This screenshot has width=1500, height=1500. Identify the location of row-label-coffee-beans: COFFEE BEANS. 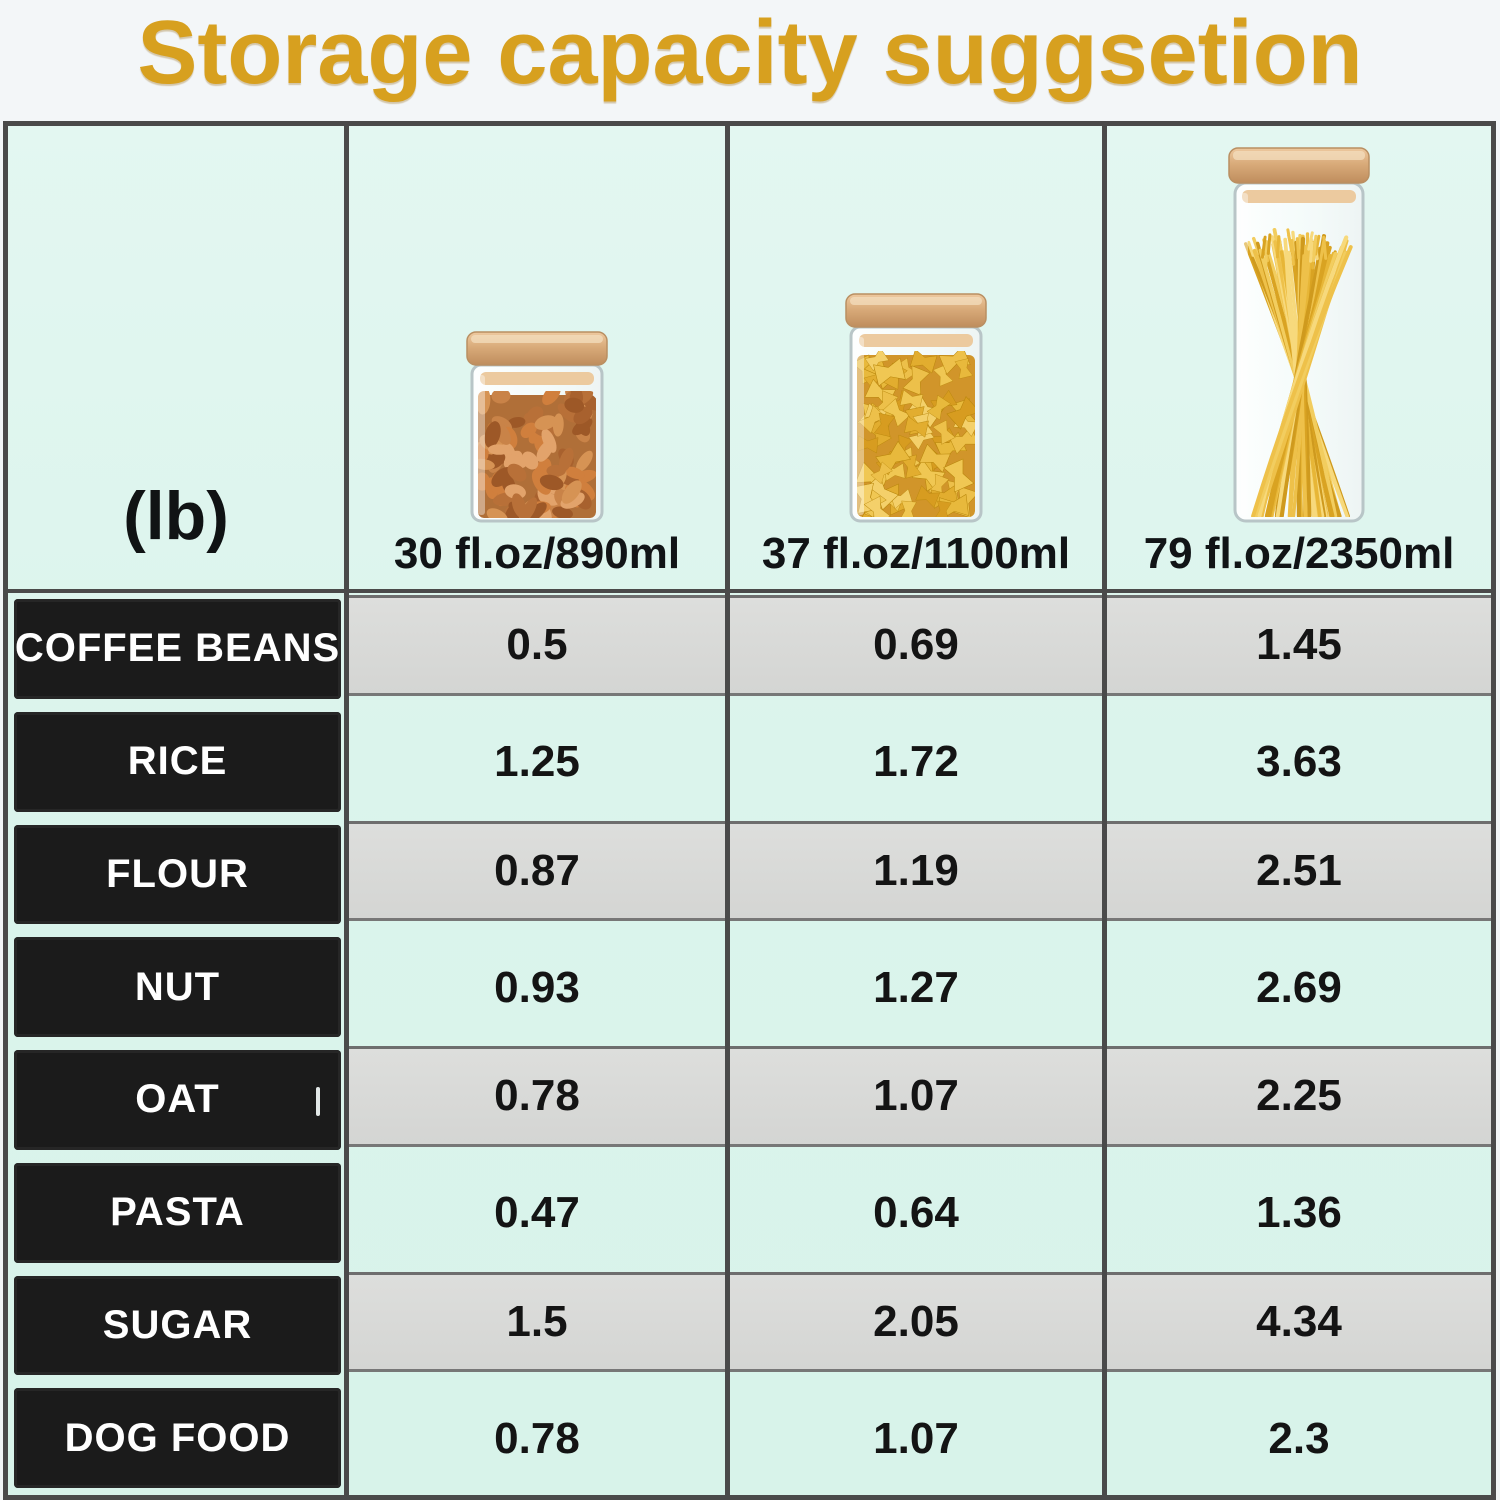
(177, 649).